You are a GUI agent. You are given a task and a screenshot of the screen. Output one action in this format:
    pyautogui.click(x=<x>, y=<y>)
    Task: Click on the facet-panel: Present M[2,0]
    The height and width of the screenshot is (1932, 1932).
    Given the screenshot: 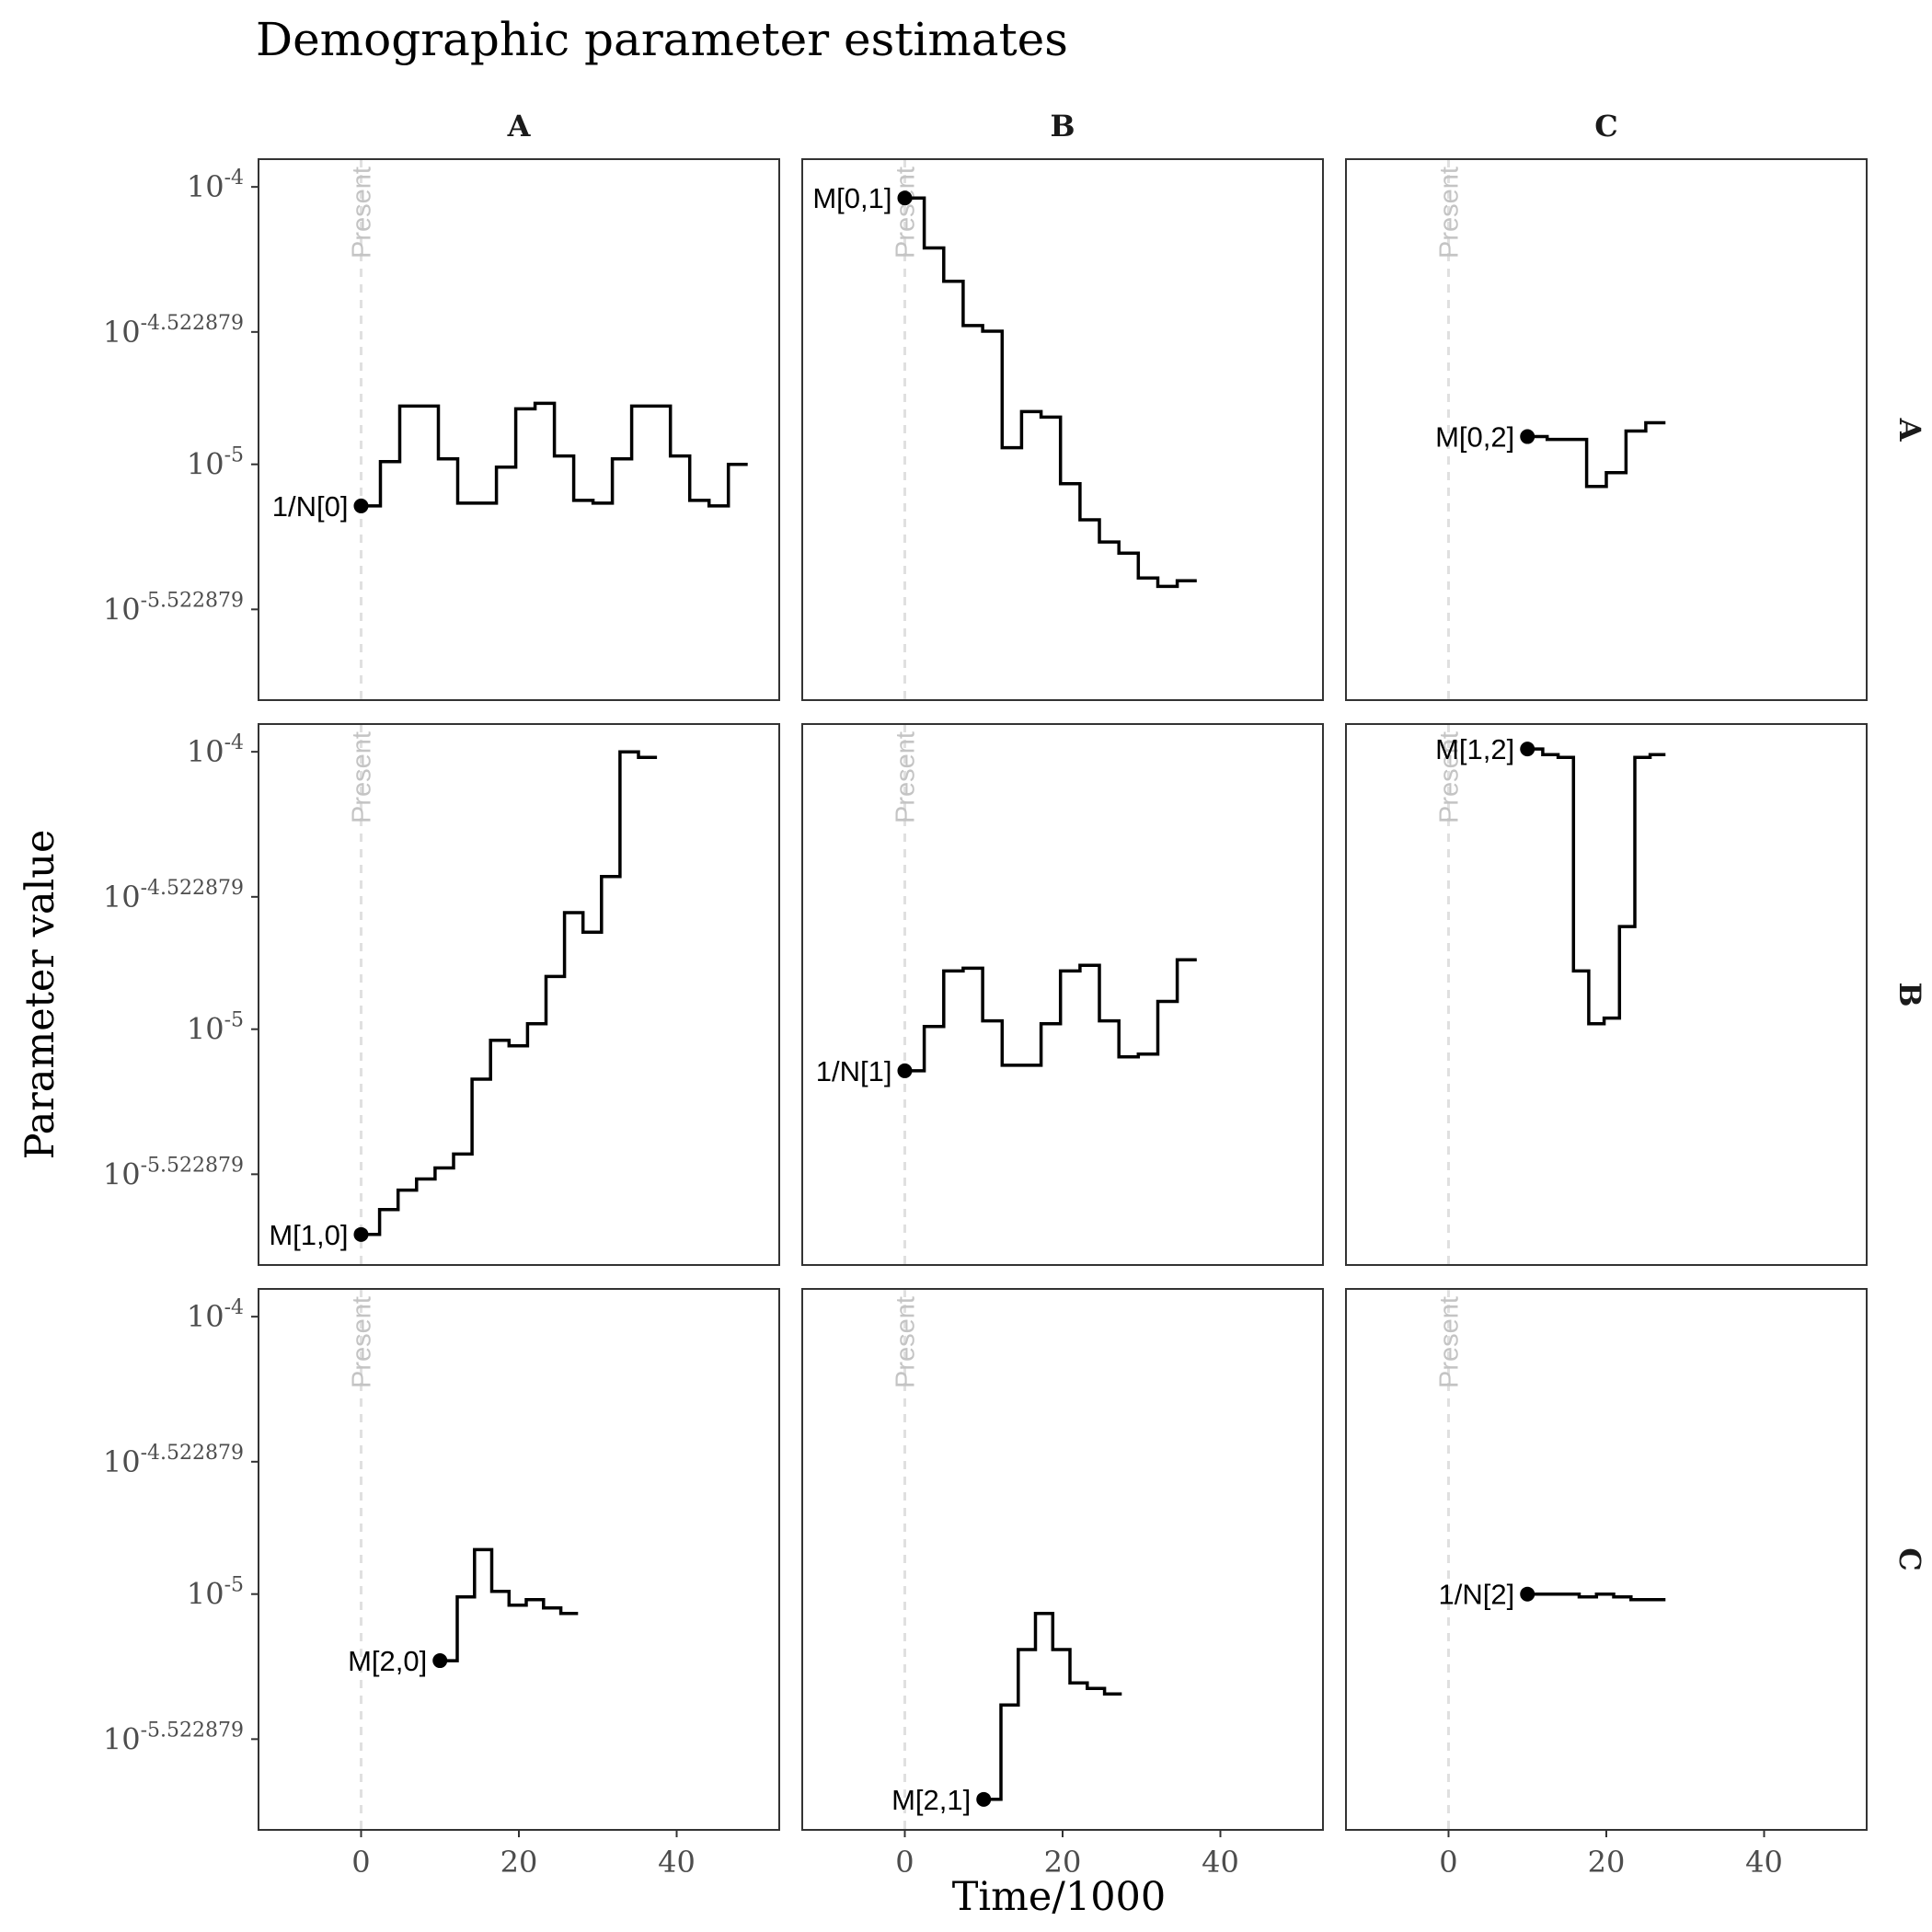 What is the action you would take?
    pyautogui.click(x=519, y=1559)
    